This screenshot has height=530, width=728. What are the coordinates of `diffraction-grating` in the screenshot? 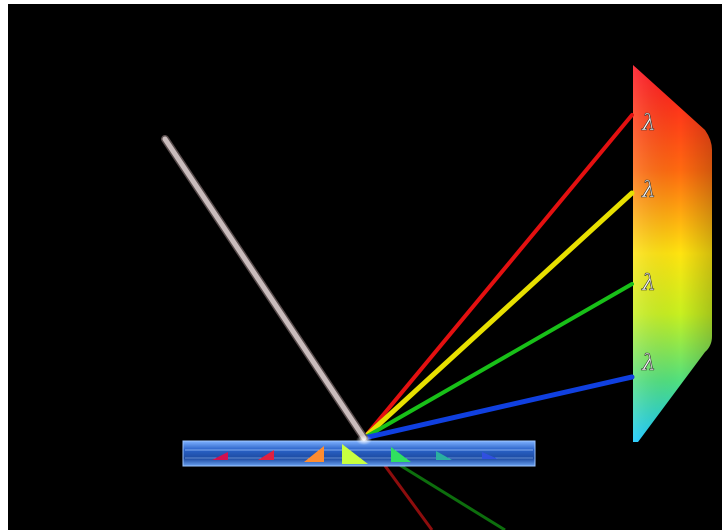 It's located at (359, 451).